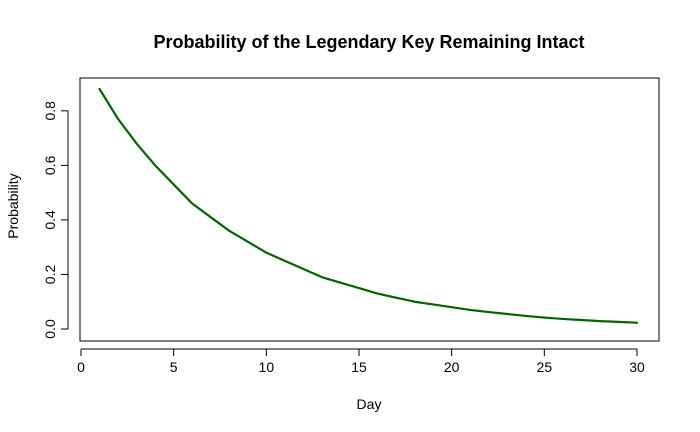 This screenshot has width=700, height=432. I want to click on x-axis: 0 5 10 15 20 25 30, so click(361, 361).